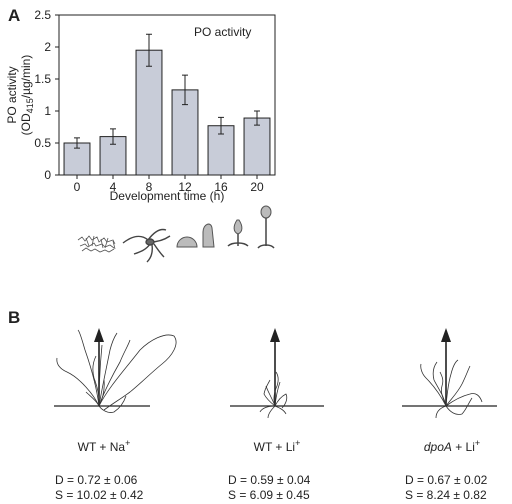  Describe the element at coordinates (169, 184) in the screenshot. I see `x-ticks: 0 4 8 12 16 20` at that location.